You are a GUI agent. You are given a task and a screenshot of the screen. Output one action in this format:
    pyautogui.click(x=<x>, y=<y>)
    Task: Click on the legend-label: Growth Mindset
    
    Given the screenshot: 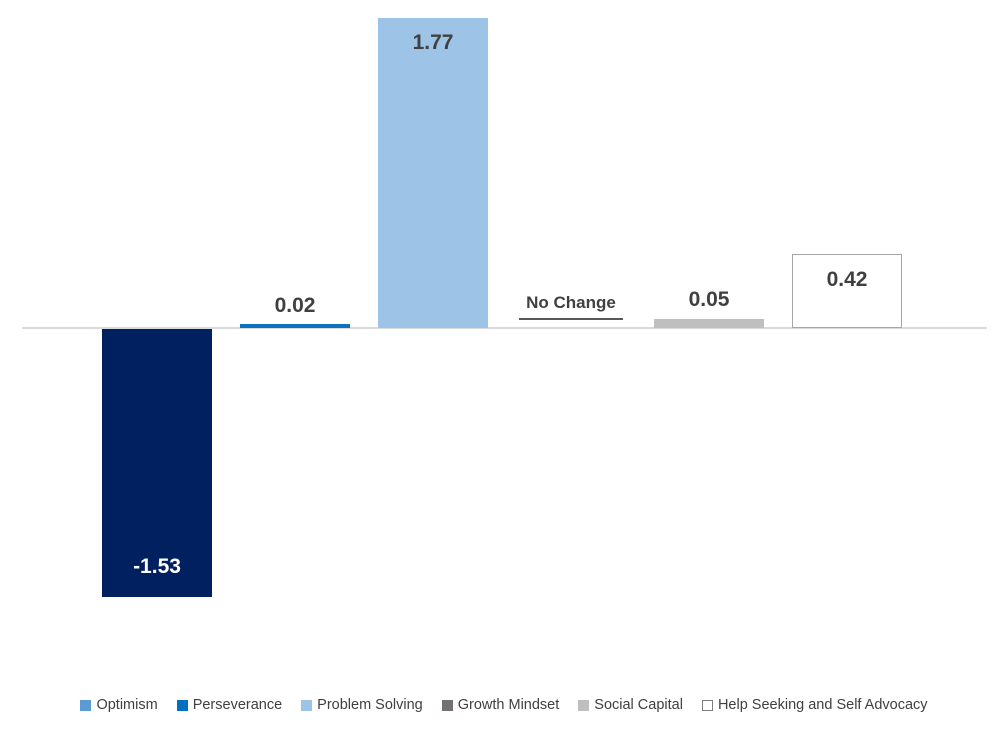 What is the action you would take?
    pyautogui.click(x=508, y=705)
    